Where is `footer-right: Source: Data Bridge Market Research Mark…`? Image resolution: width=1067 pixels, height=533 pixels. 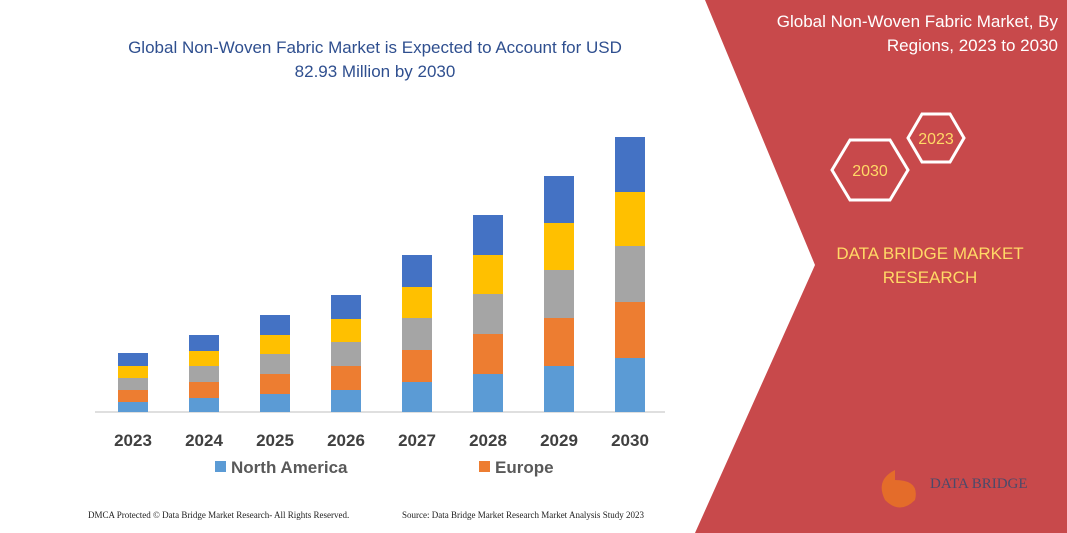 footer-right: Source: Data Bridge Market Research Mark… is located at coordinates (523, 515).